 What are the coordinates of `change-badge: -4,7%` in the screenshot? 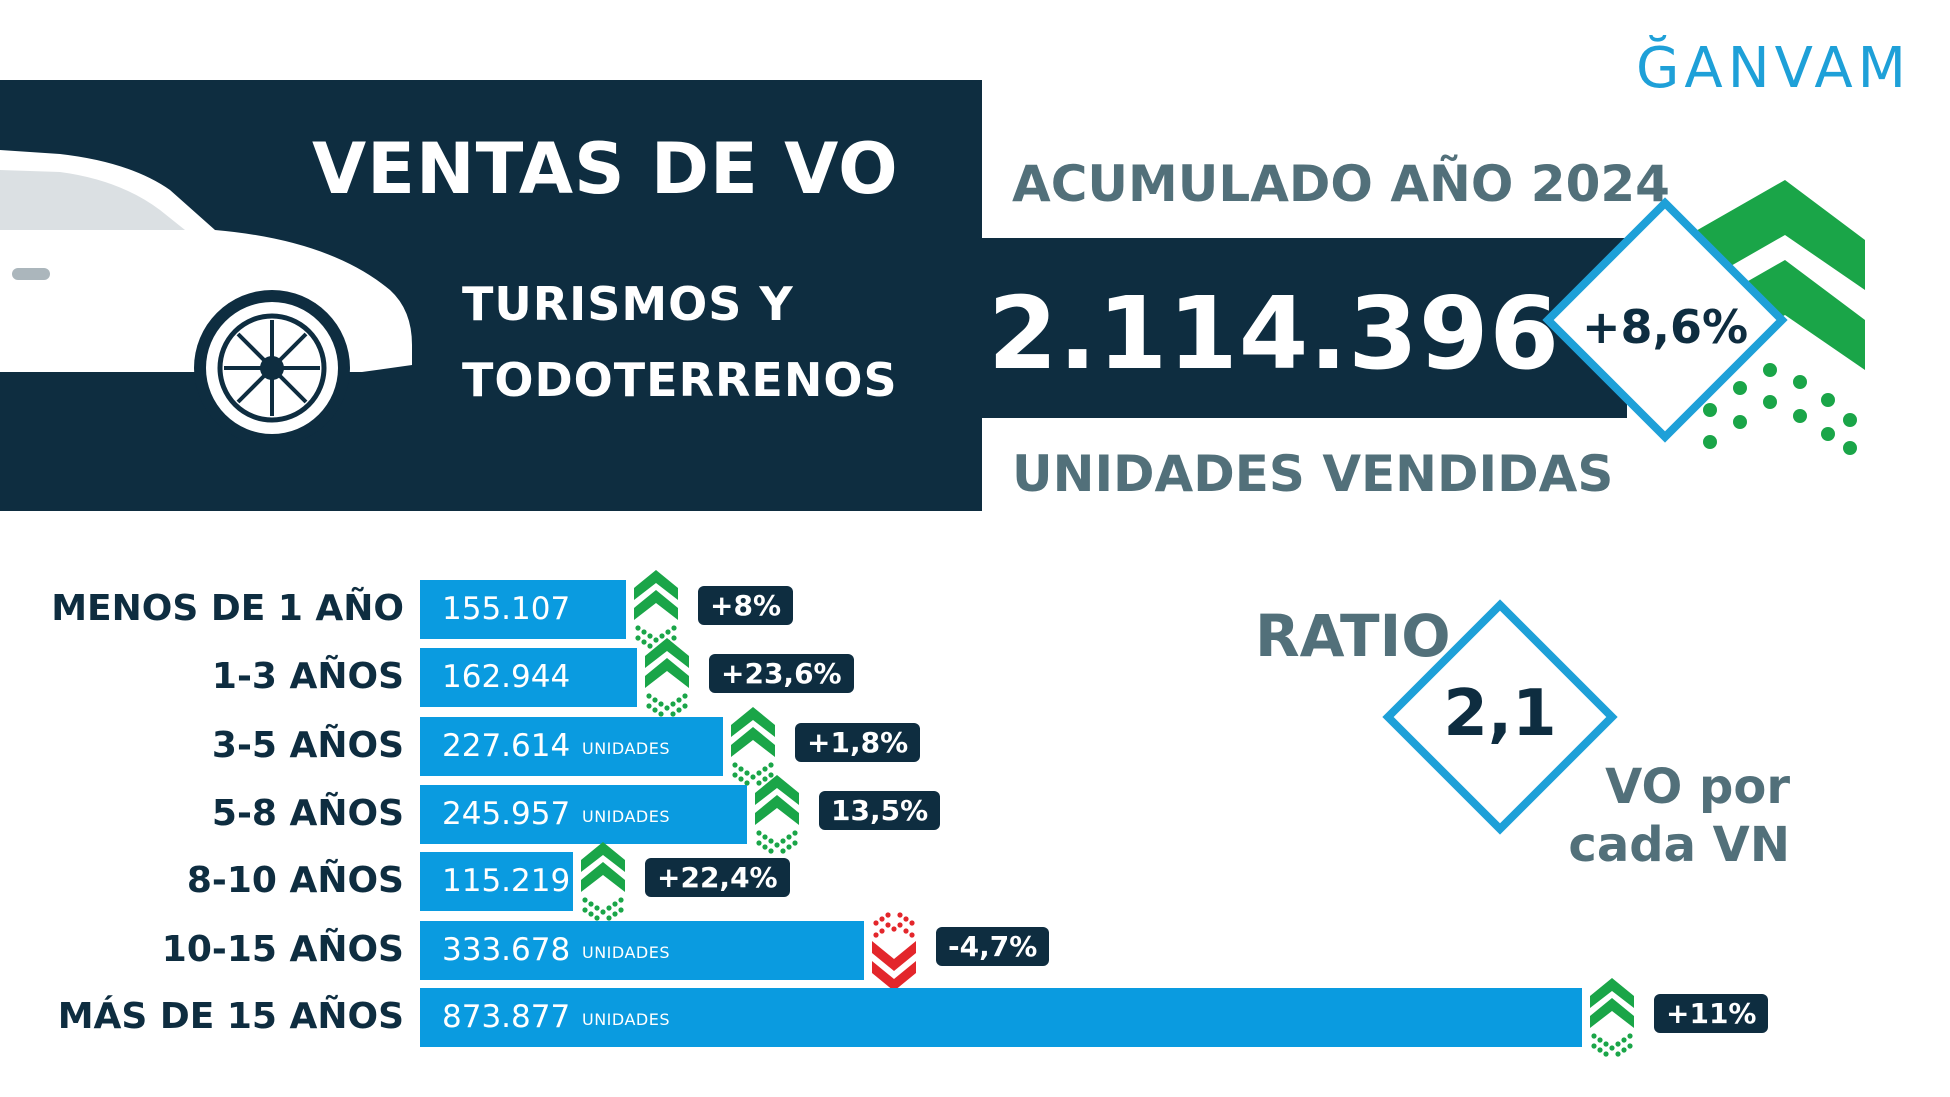 It's located at (993, 946).